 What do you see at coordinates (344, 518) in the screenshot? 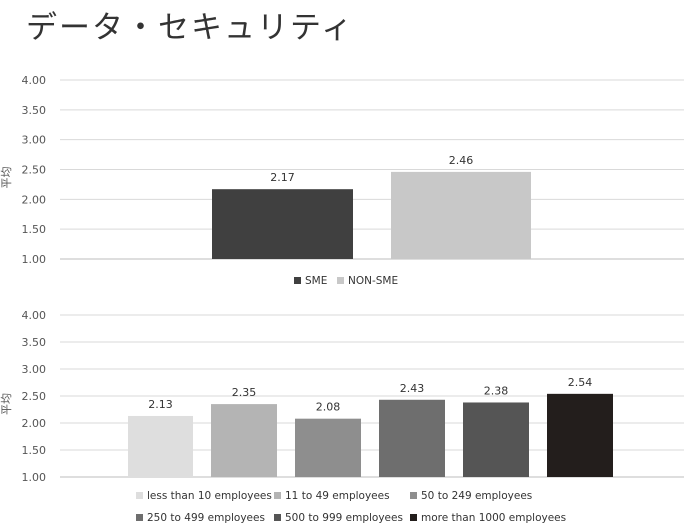
I see `legend-label: 500 to 999 employees` at bounding box center [344, 518].